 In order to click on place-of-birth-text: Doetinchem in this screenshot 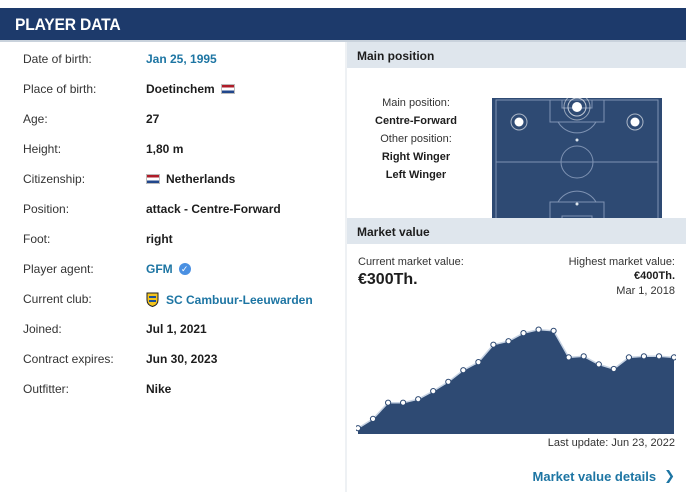, I will do `click(180, 89)`.